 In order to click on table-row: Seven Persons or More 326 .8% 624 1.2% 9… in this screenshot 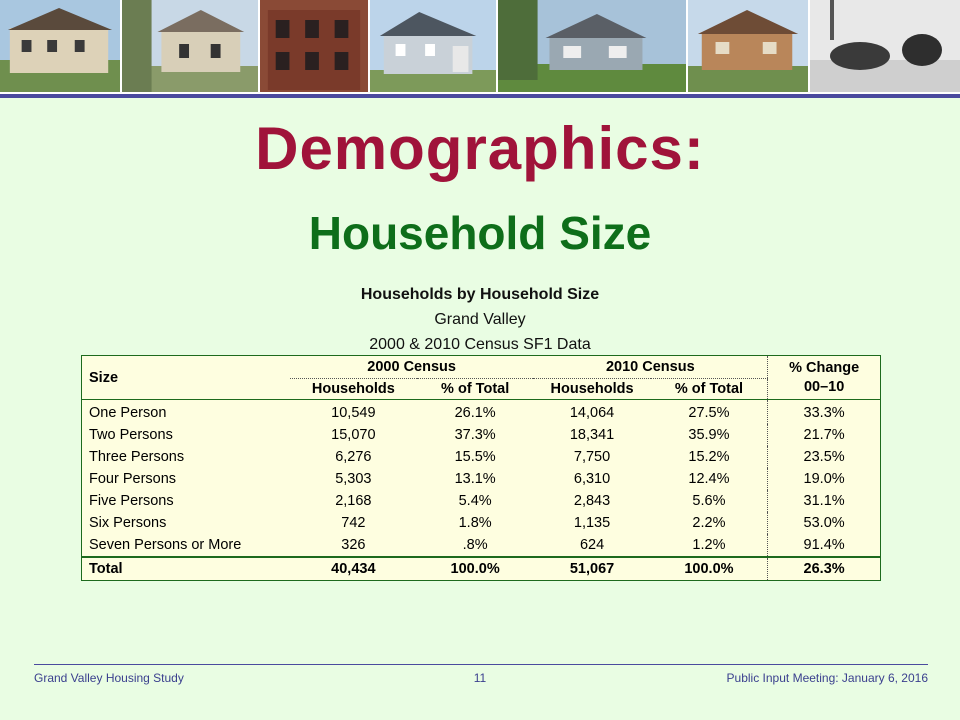, I will do `click(481, 545)`.